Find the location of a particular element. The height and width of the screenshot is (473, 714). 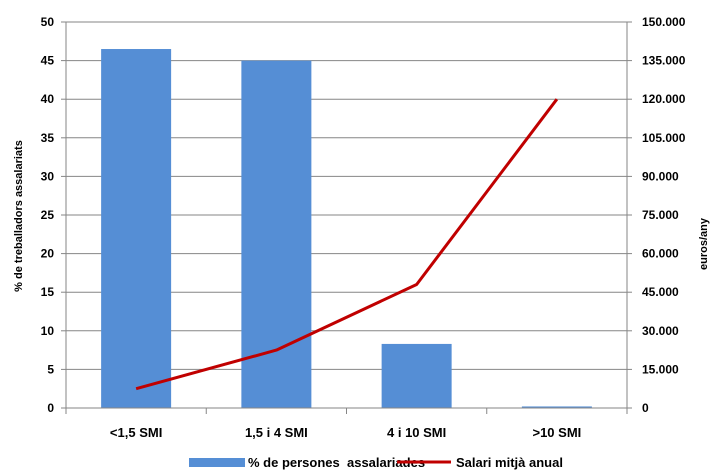

category-label: >10 SMI is located at coordinates (556, 432).